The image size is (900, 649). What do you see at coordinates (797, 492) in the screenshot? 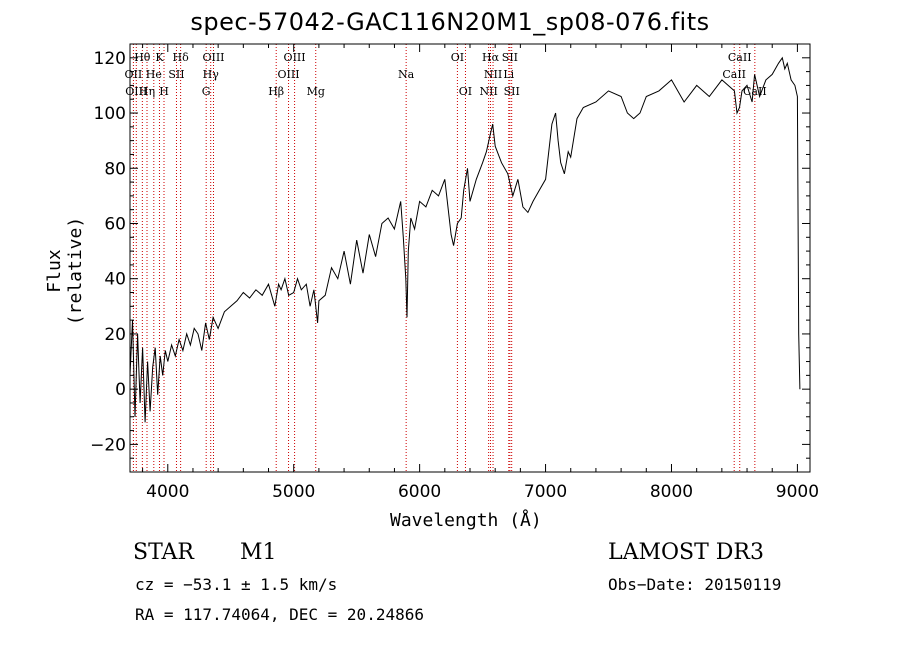
I see `x-tick-label: 9000` at bounding box center [797, 492].